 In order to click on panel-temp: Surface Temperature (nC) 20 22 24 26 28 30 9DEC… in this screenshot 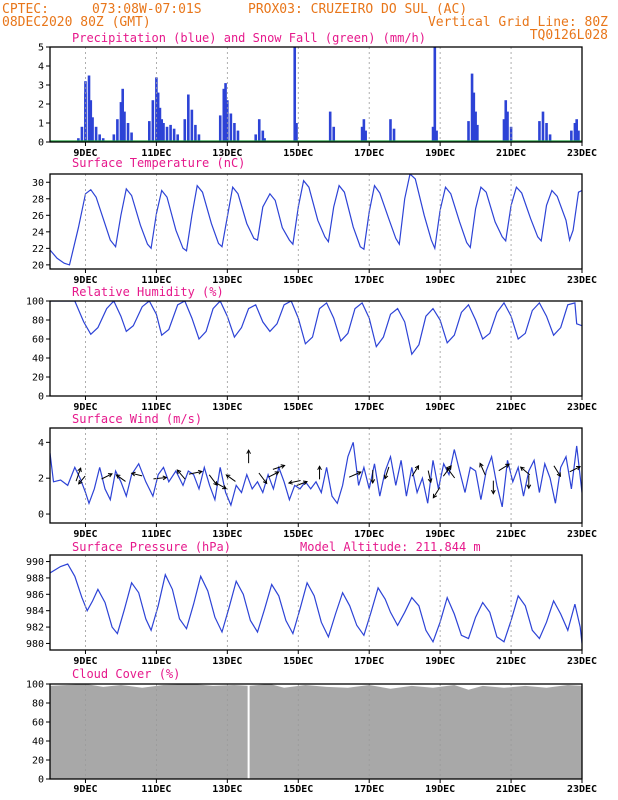, I will do `click(314, 221)`.